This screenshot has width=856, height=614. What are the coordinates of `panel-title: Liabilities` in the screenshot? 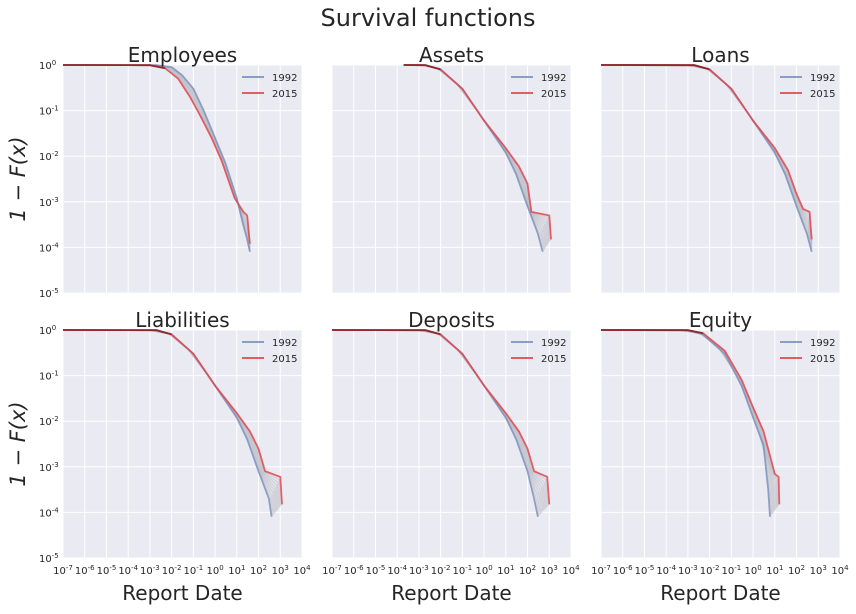 It's located at (182, 320).